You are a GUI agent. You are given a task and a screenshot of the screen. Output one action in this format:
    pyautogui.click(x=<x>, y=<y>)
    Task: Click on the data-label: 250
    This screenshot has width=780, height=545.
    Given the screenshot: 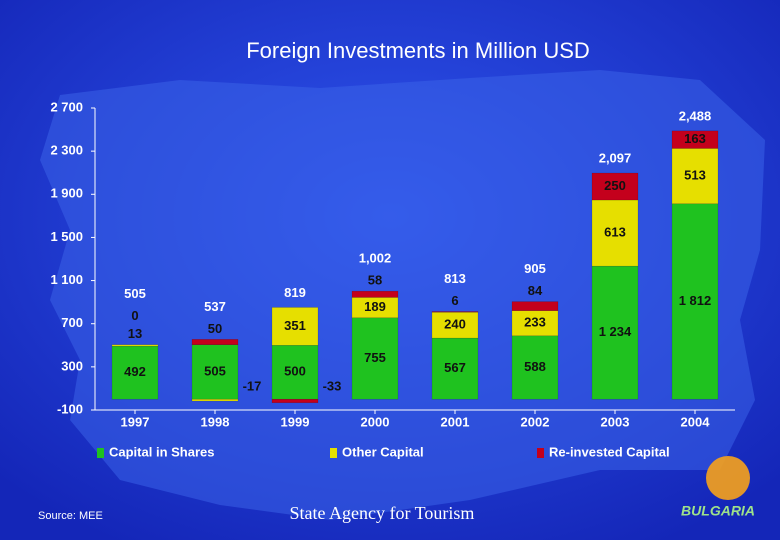 What is the action you would take?
    pyautogui.click(x=615, y=185)
    